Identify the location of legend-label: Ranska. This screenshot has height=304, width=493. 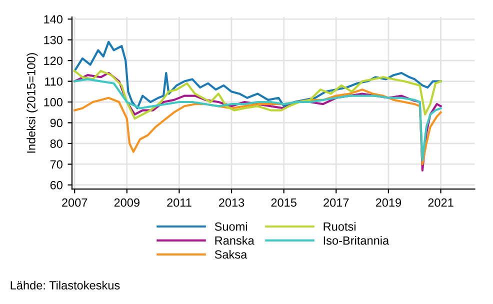
(234, 240).